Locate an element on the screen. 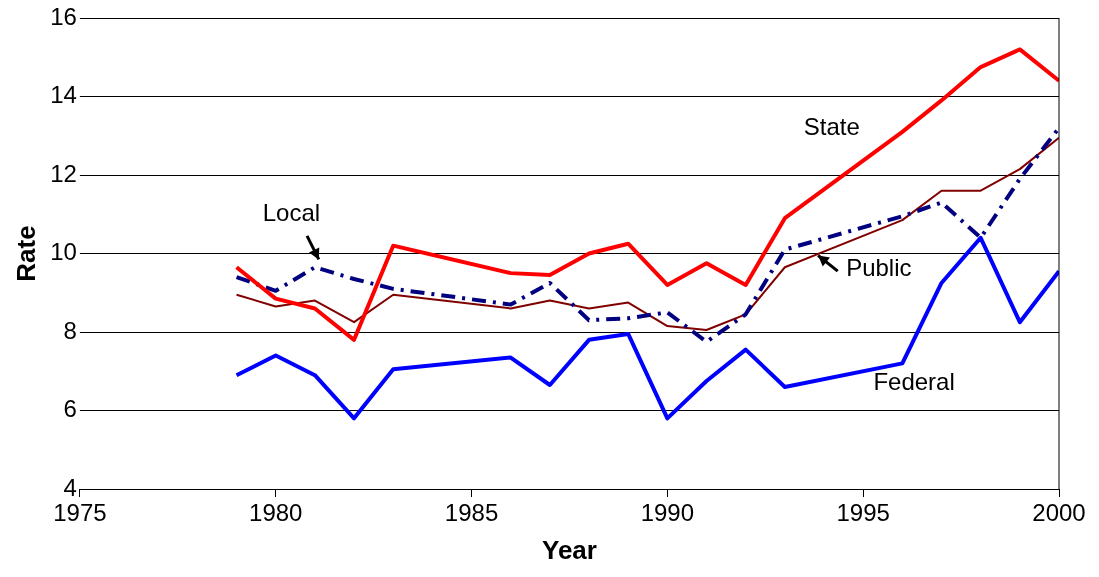  x-tick-label: 1990 is located at coordinates (667, 513).